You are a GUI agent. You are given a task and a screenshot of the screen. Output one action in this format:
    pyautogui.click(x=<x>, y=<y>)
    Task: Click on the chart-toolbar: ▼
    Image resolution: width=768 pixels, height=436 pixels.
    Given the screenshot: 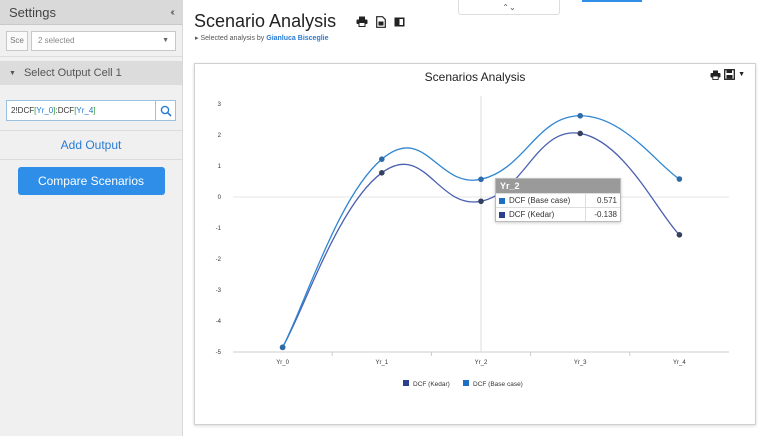 What is the action you would take?
    pyautogui.click(x=727, y=74)
    